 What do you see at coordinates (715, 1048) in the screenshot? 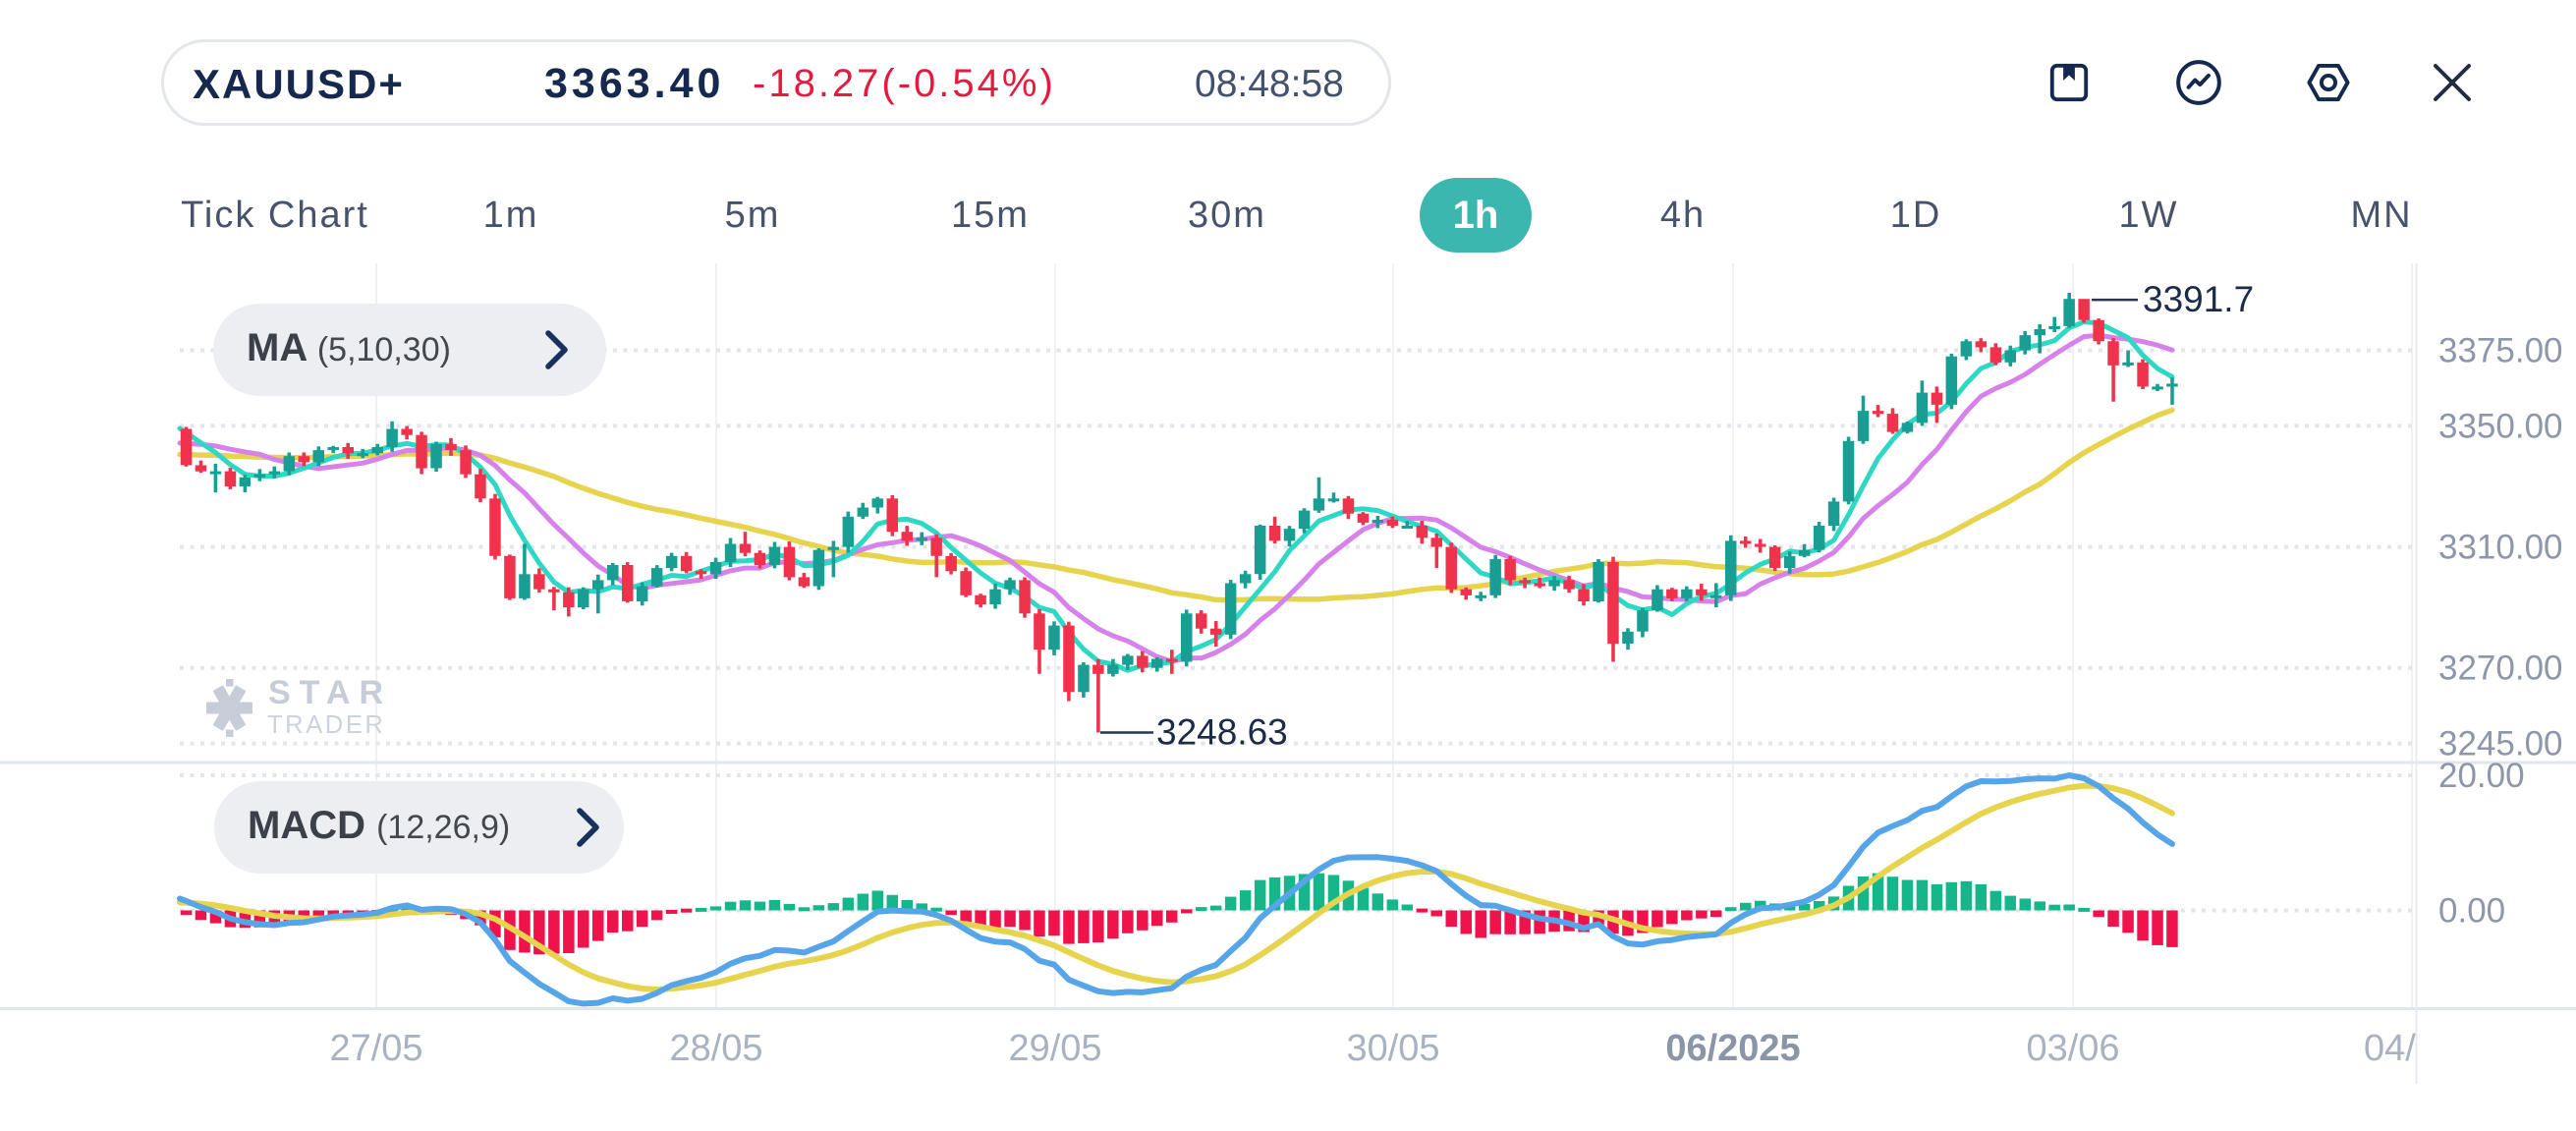
I see `svg-text: 28/05` at bounding box center [715, 1048].